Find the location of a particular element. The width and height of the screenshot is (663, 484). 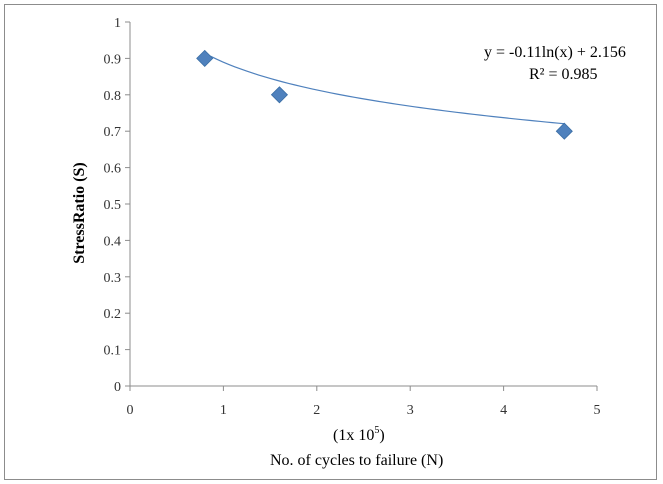

x-unit-suffix: ) is located at coordinates (381, 435).